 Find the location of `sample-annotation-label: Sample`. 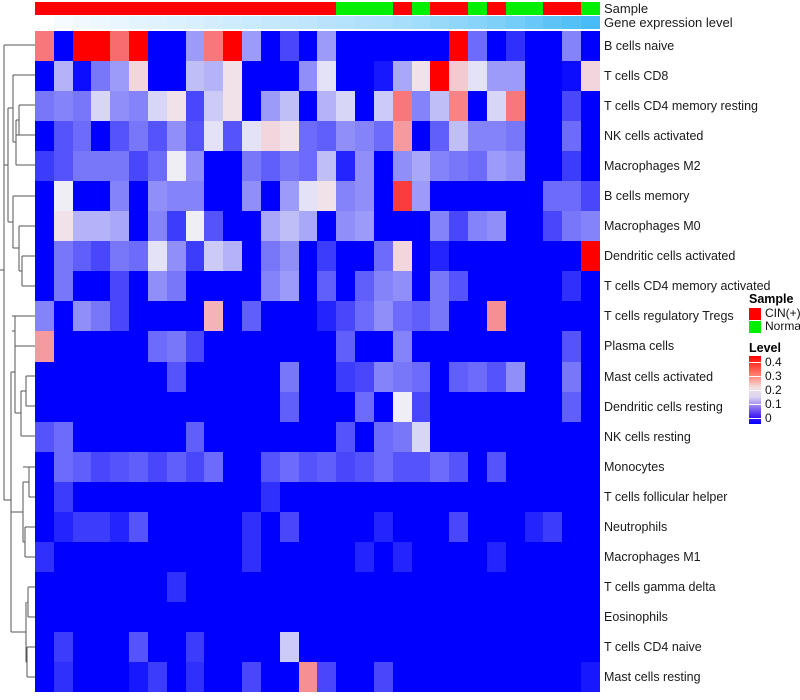

sample-annotation-label: Sample is located at coordinates (626, 8).